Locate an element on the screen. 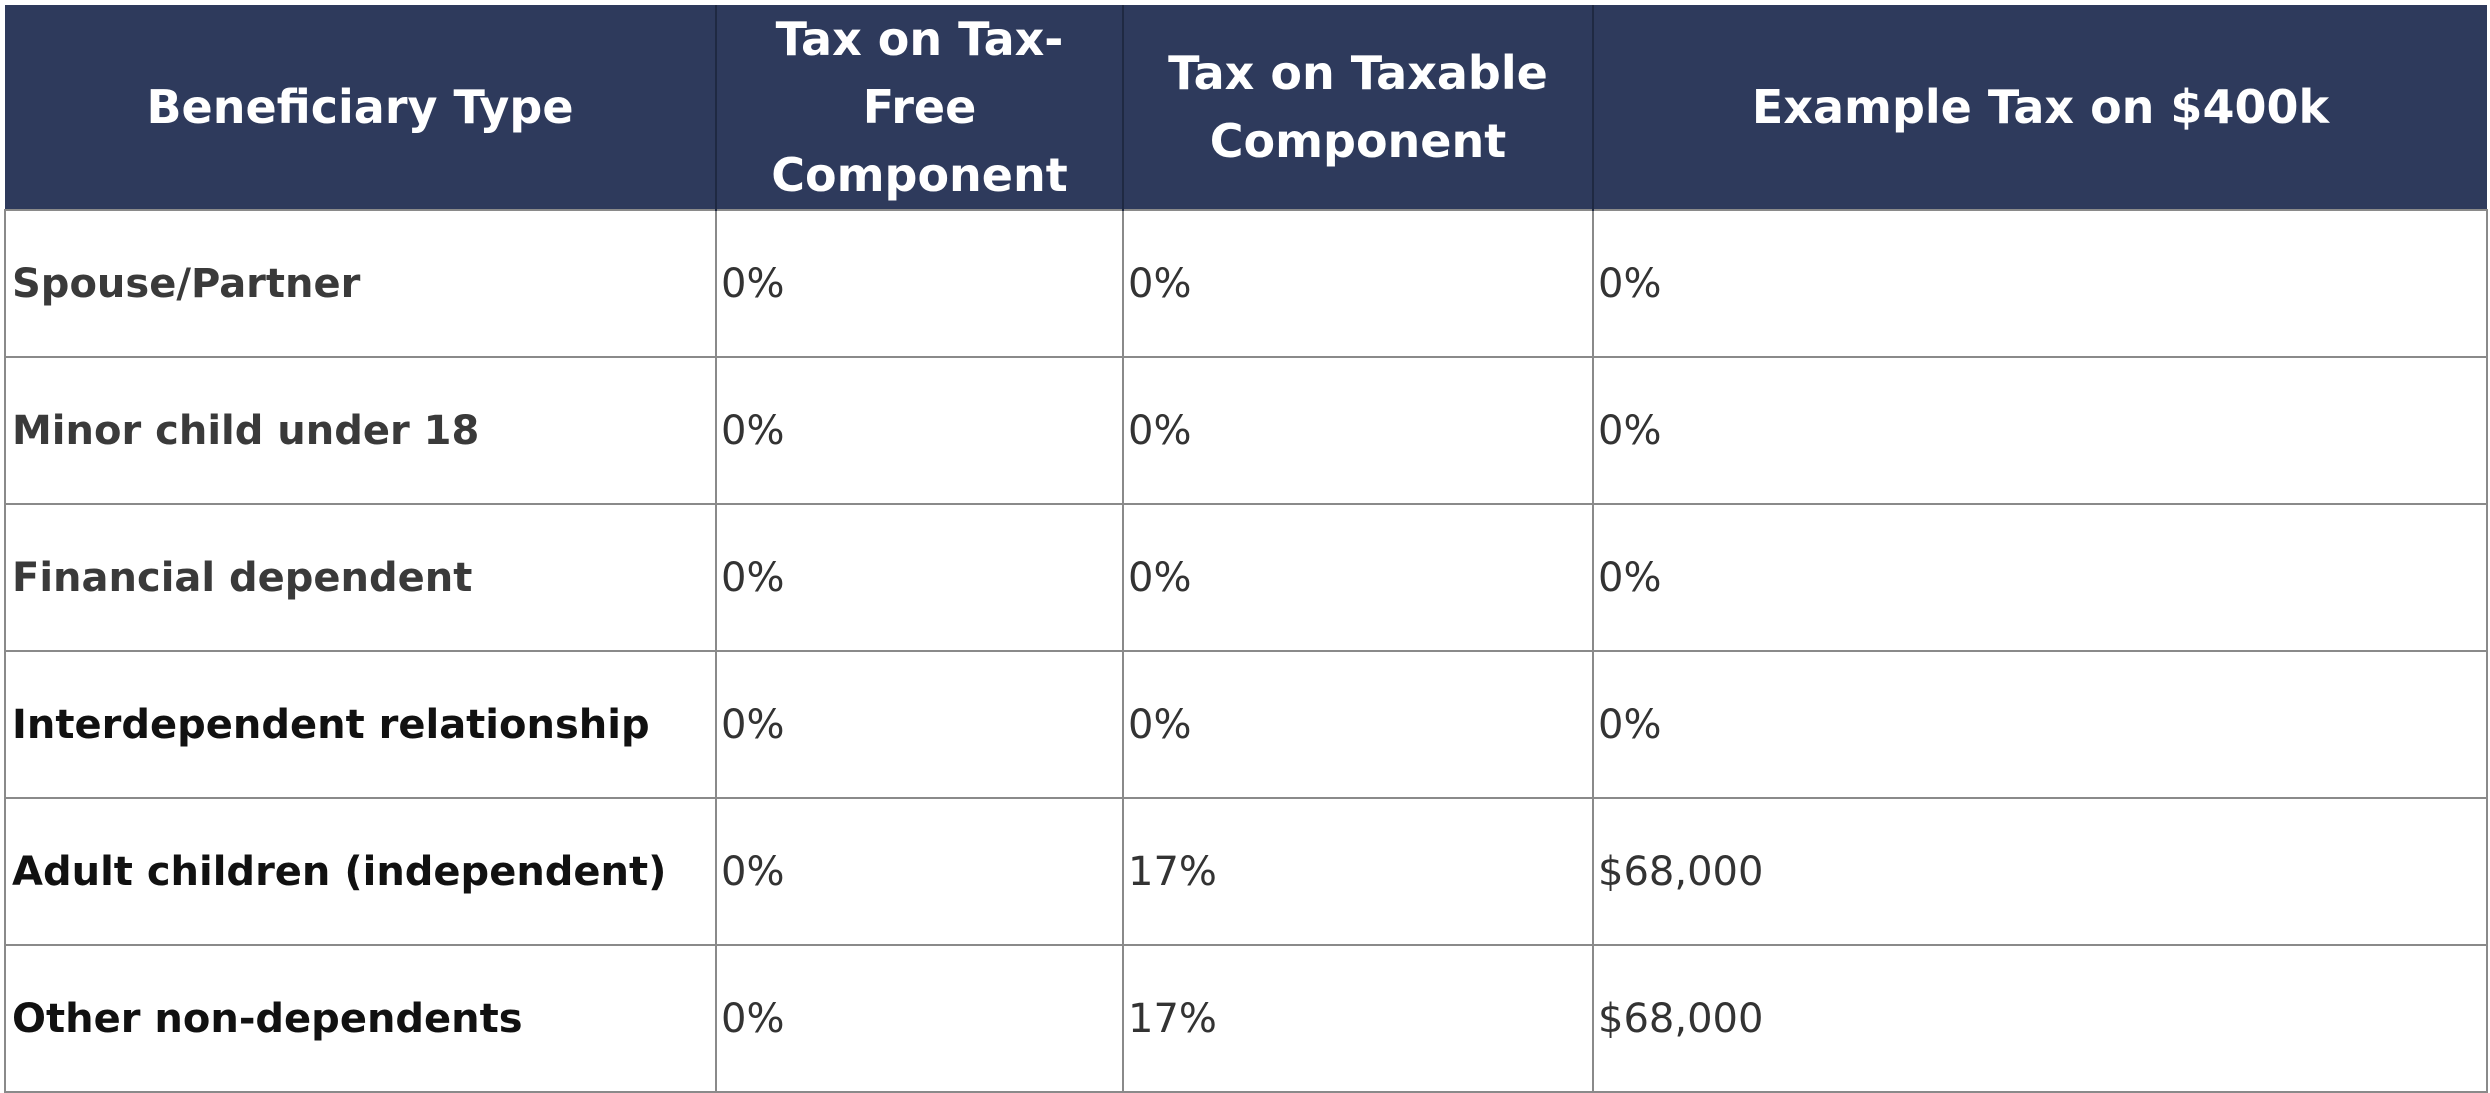 Image resolution: width=2490 pixels, height=1093 pixels. table-row: Financial dependent 0% 0% 0% is located at coordinates (1246, 577).